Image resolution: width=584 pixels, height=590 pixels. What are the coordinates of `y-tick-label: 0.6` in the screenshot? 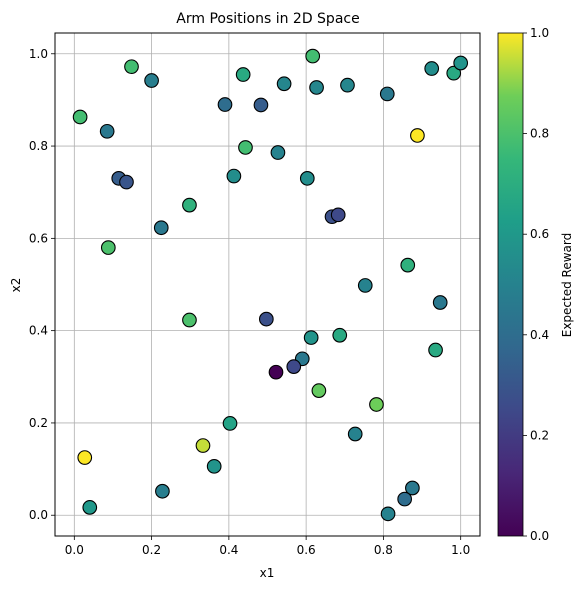 It's located at (38, 238).